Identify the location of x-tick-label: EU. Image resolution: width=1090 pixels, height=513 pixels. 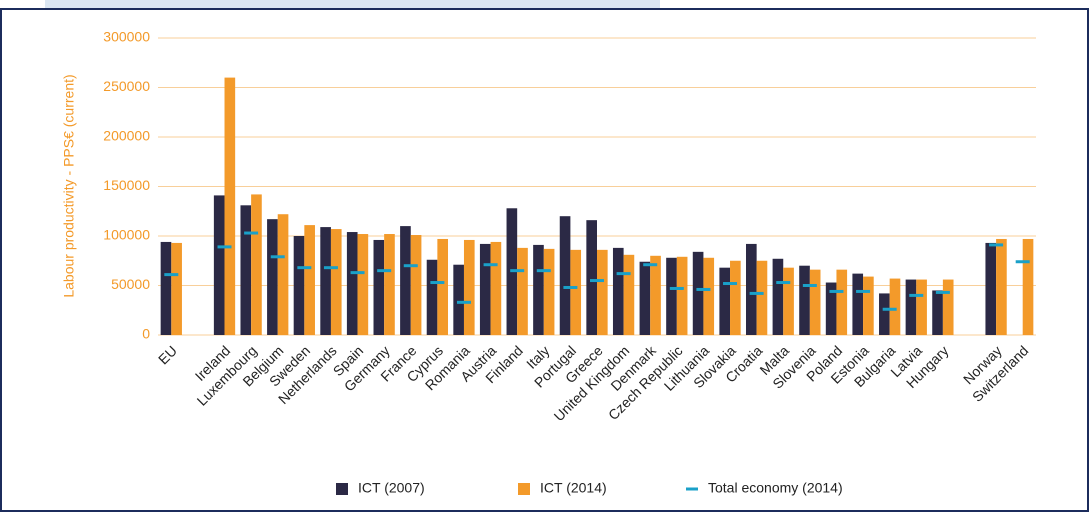
(167, 354).